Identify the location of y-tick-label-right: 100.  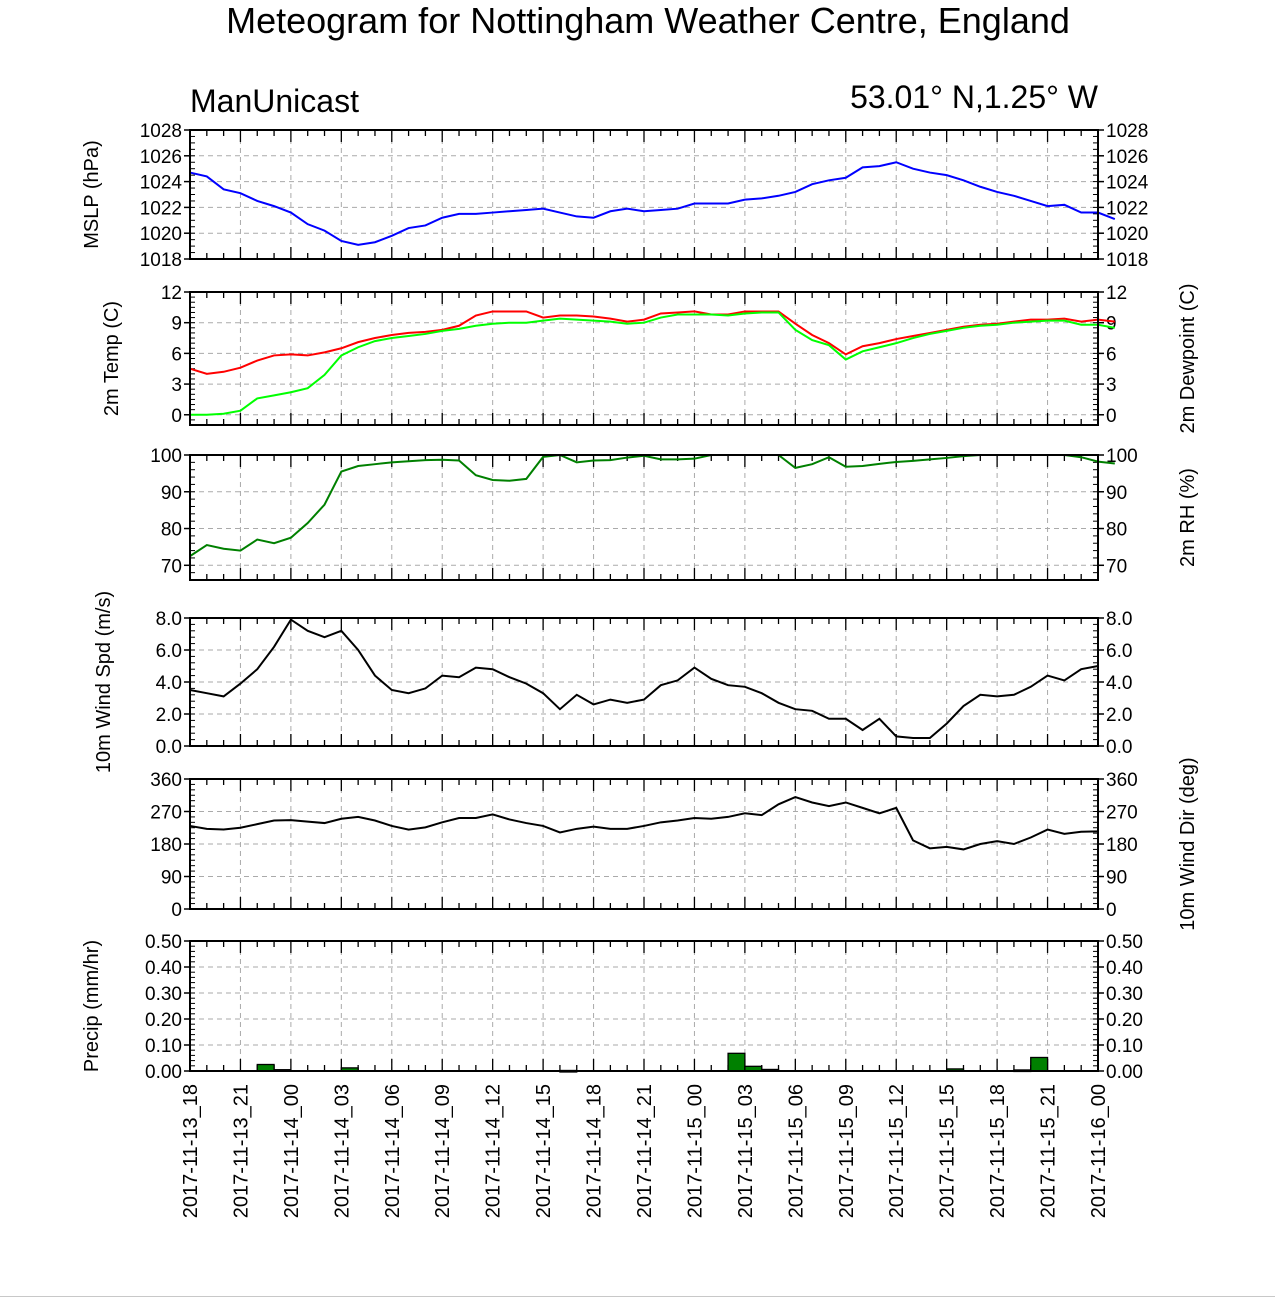
(1122, 456).